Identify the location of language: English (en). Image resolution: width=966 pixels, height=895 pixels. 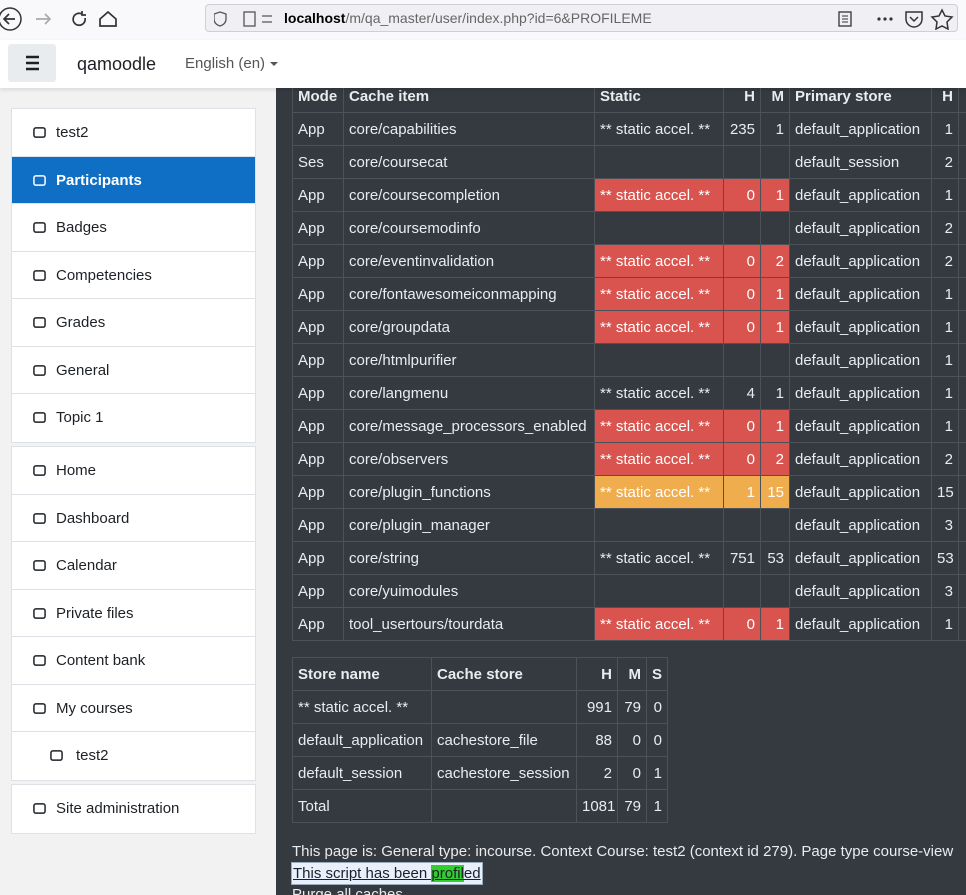
(225, 63).